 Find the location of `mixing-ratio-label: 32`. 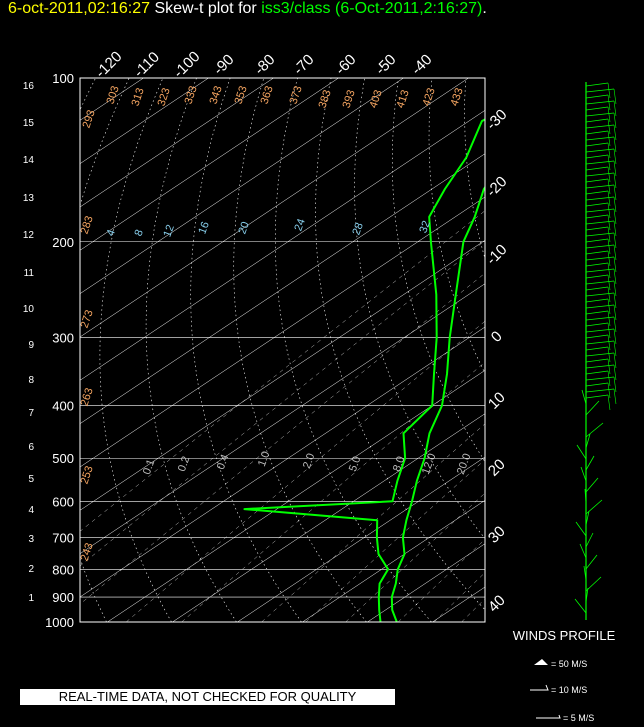

mixing-ratio-label: 32 is located at coordinates (424, 227).